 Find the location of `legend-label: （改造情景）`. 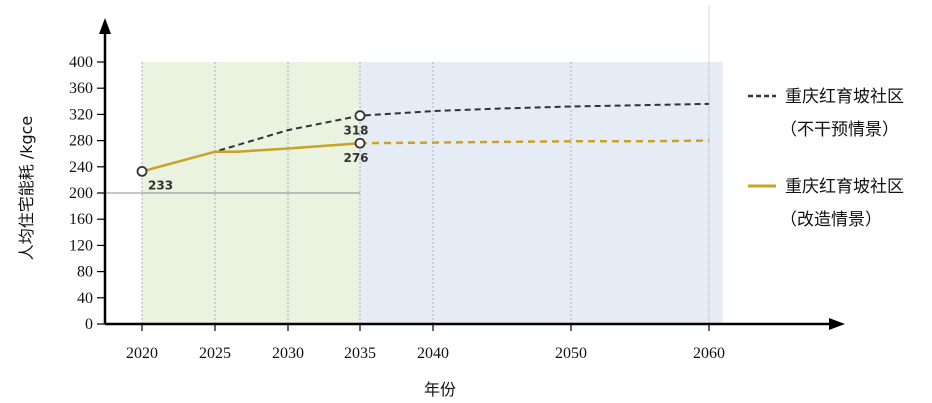

legend-label: （改造情景） is located at coordinates (831, 220).